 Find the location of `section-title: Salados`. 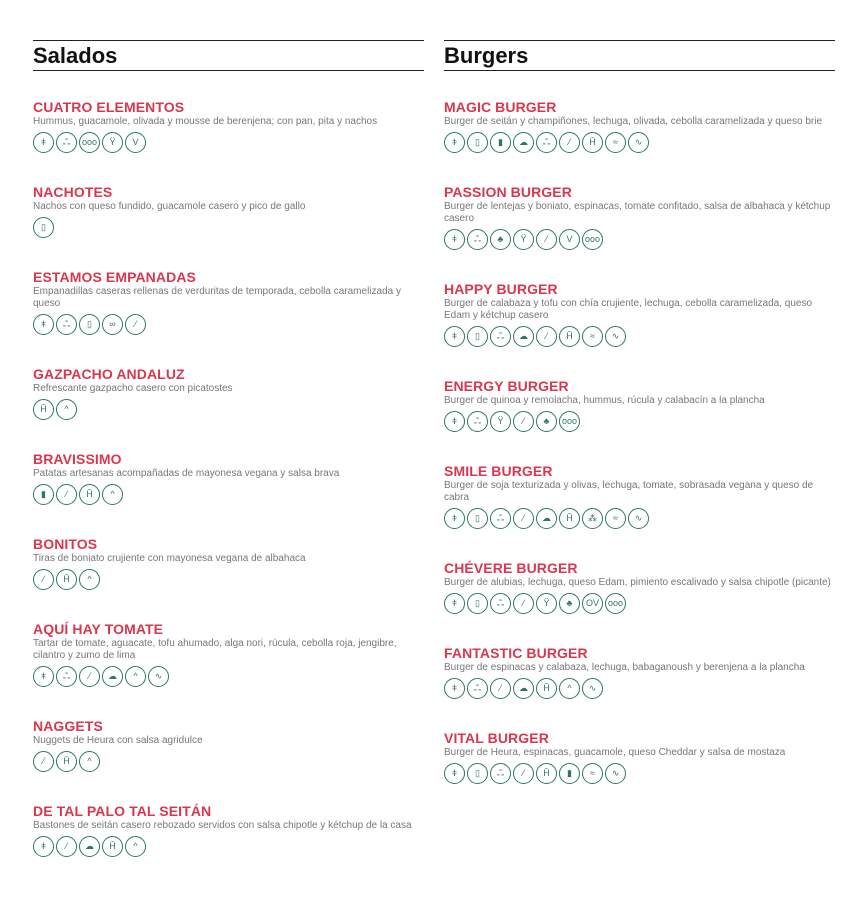

section-title: Salados is located at coordinates (228, 55).